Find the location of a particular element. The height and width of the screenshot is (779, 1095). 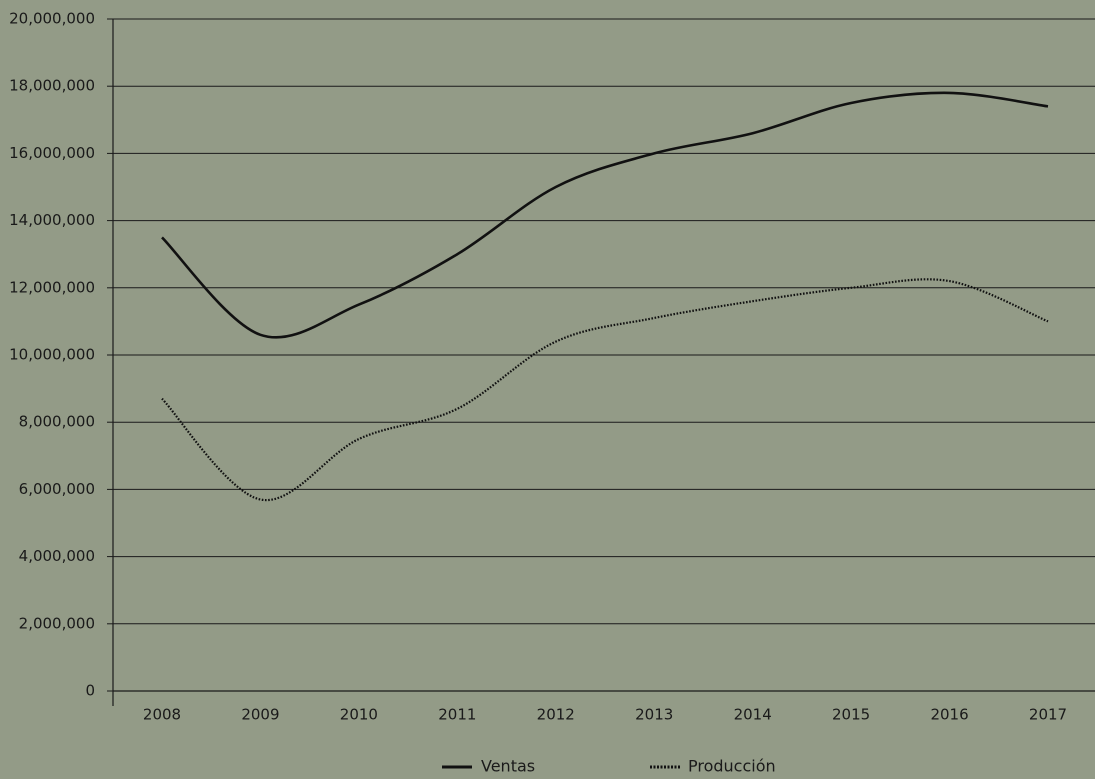

x-tick-label: 2011 is located at coordinates (457, 715).